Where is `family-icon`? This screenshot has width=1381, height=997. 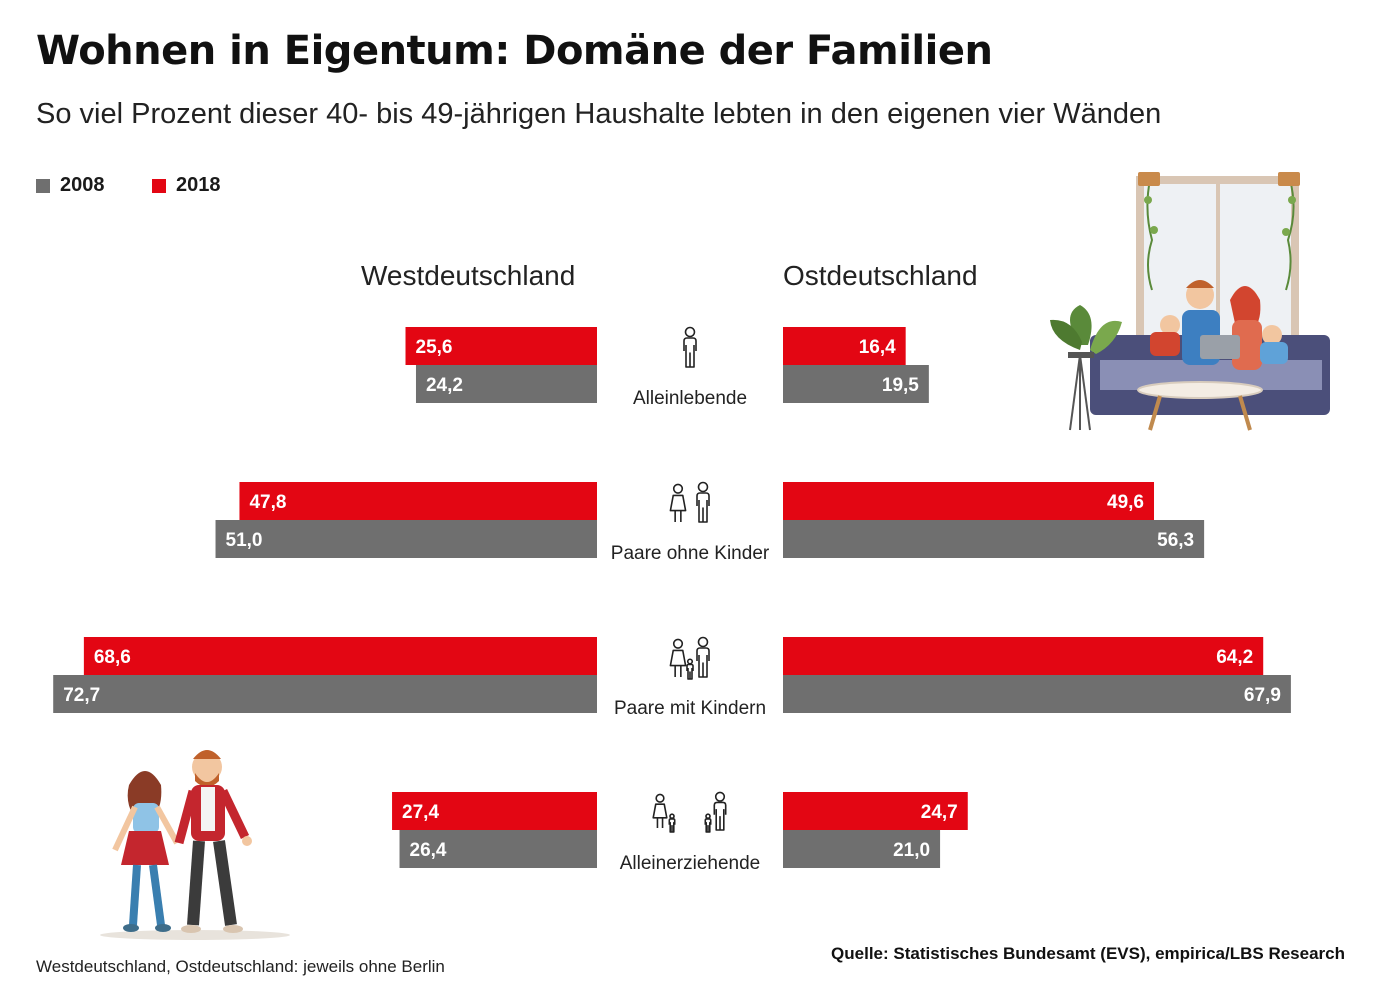 family-icon is located at coordinates (689, 658).